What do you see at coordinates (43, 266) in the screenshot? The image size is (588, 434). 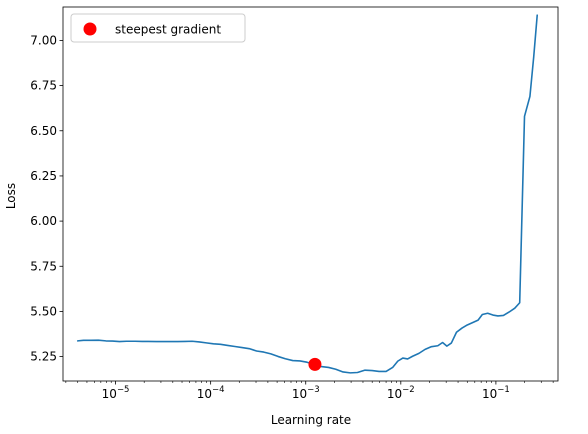 I see `y-tick-label-2: 5.75` at bounding box center [43, 266].